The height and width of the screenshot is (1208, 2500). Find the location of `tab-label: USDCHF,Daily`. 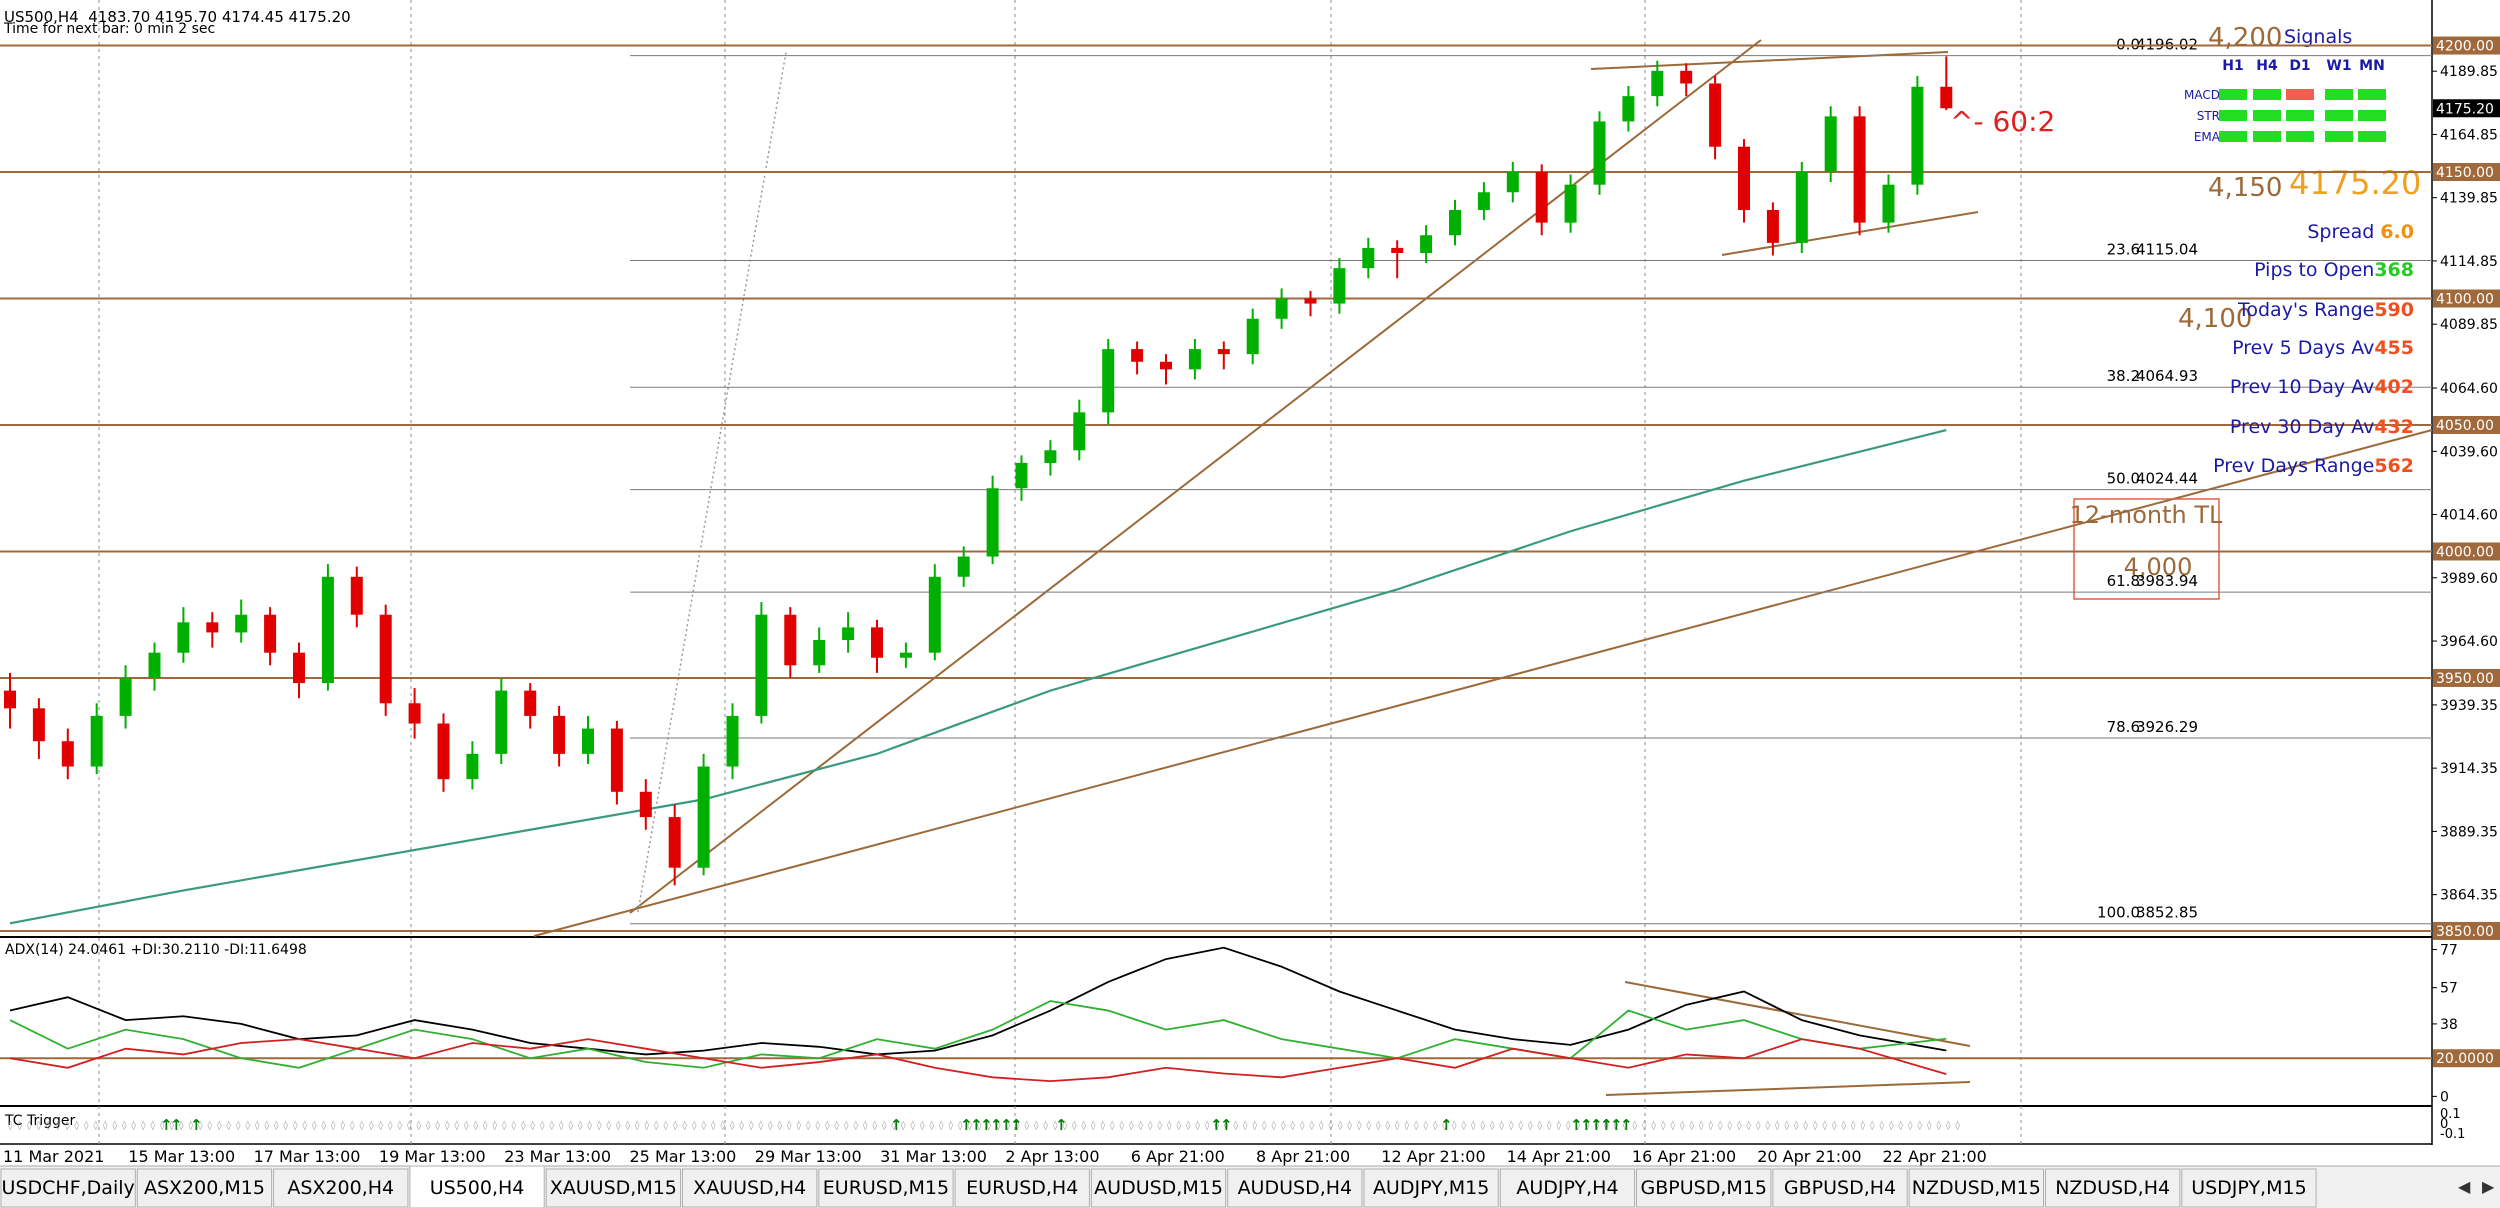

tab-label: USDCHF,Daily is located at coordinates (68, 1188).